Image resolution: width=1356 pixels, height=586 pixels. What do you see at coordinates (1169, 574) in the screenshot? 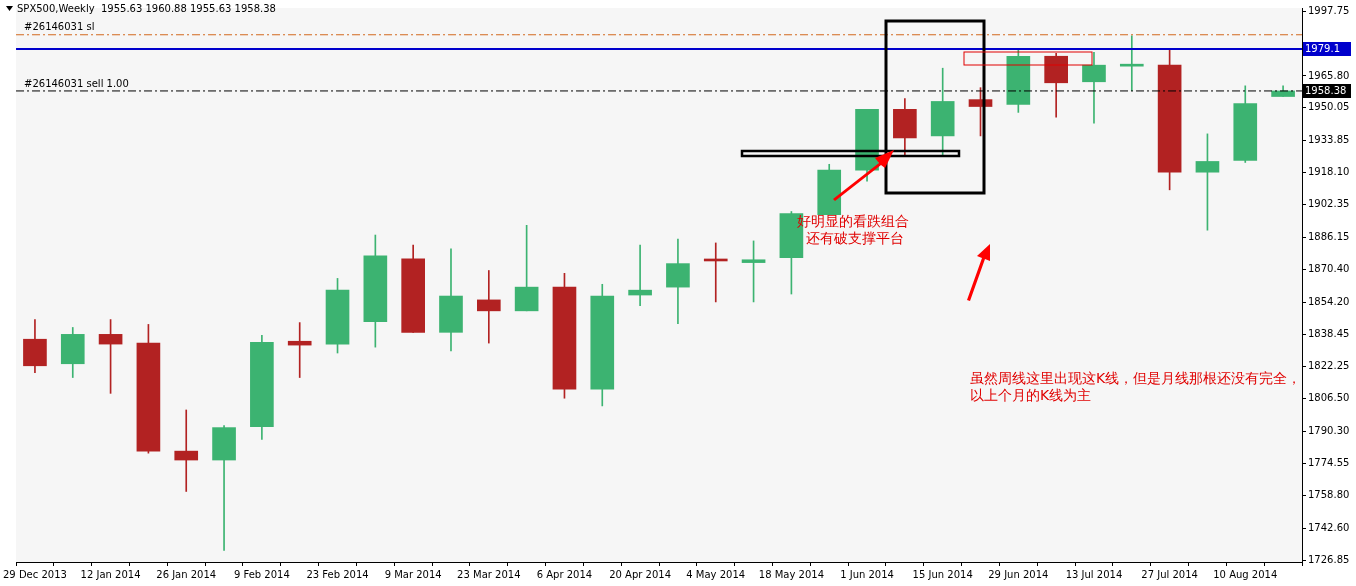
I see `x-tick-label: 27 Jul 2014` at bounding box center [1169, 574].